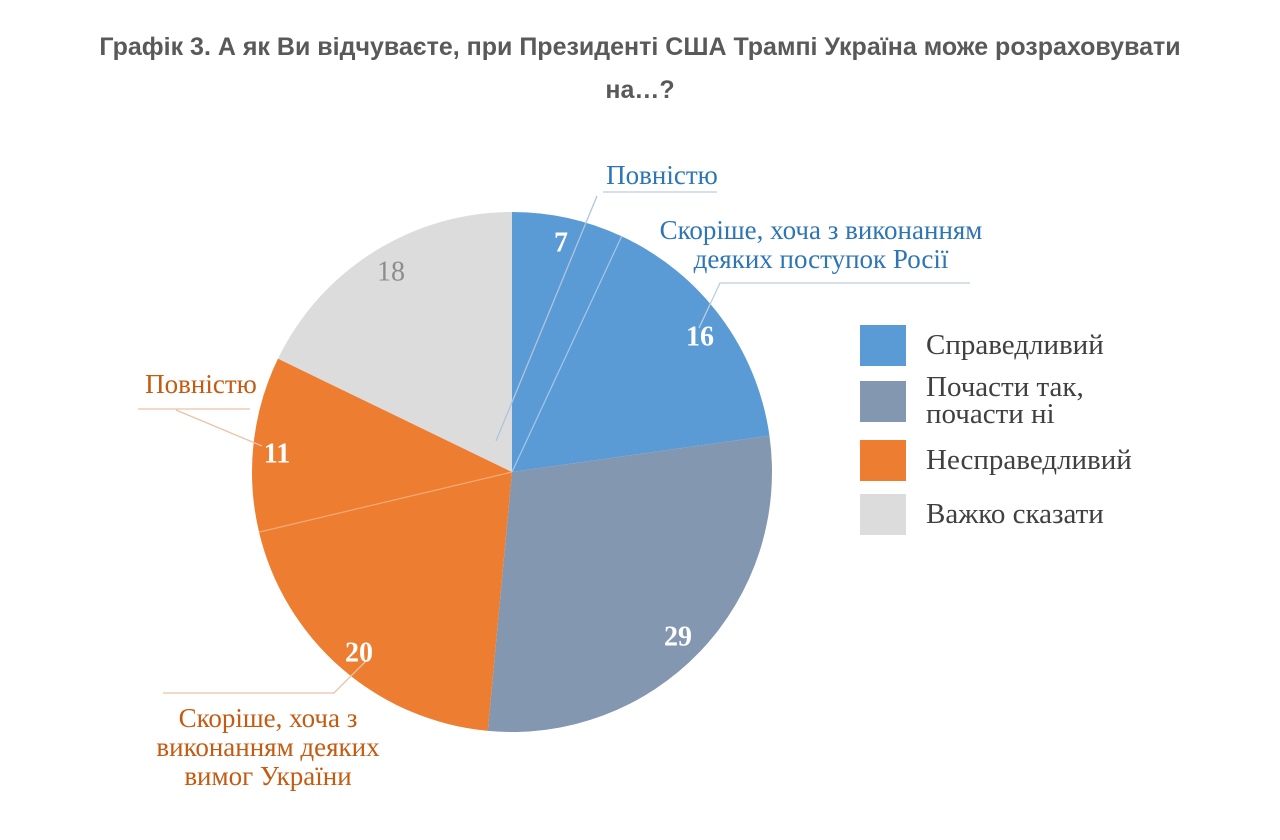 The width and height of the screenshot is (1280, 840). I want to click on pie-value-label: 16, so click(700, 337).